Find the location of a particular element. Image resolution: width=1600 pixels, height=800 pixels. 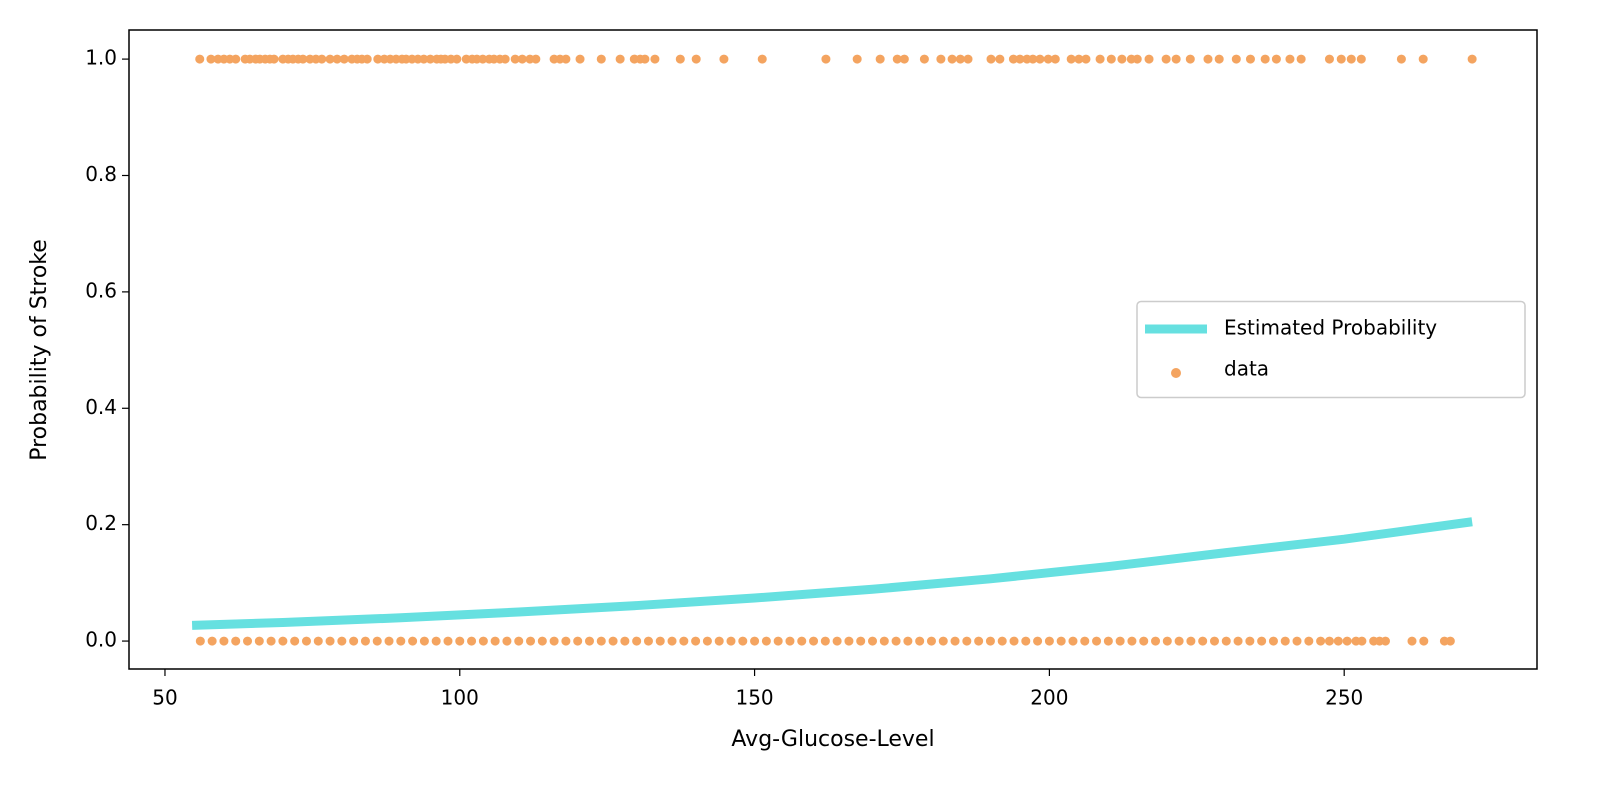

x-tick-label: 50 is located at coordinates (164, 698).